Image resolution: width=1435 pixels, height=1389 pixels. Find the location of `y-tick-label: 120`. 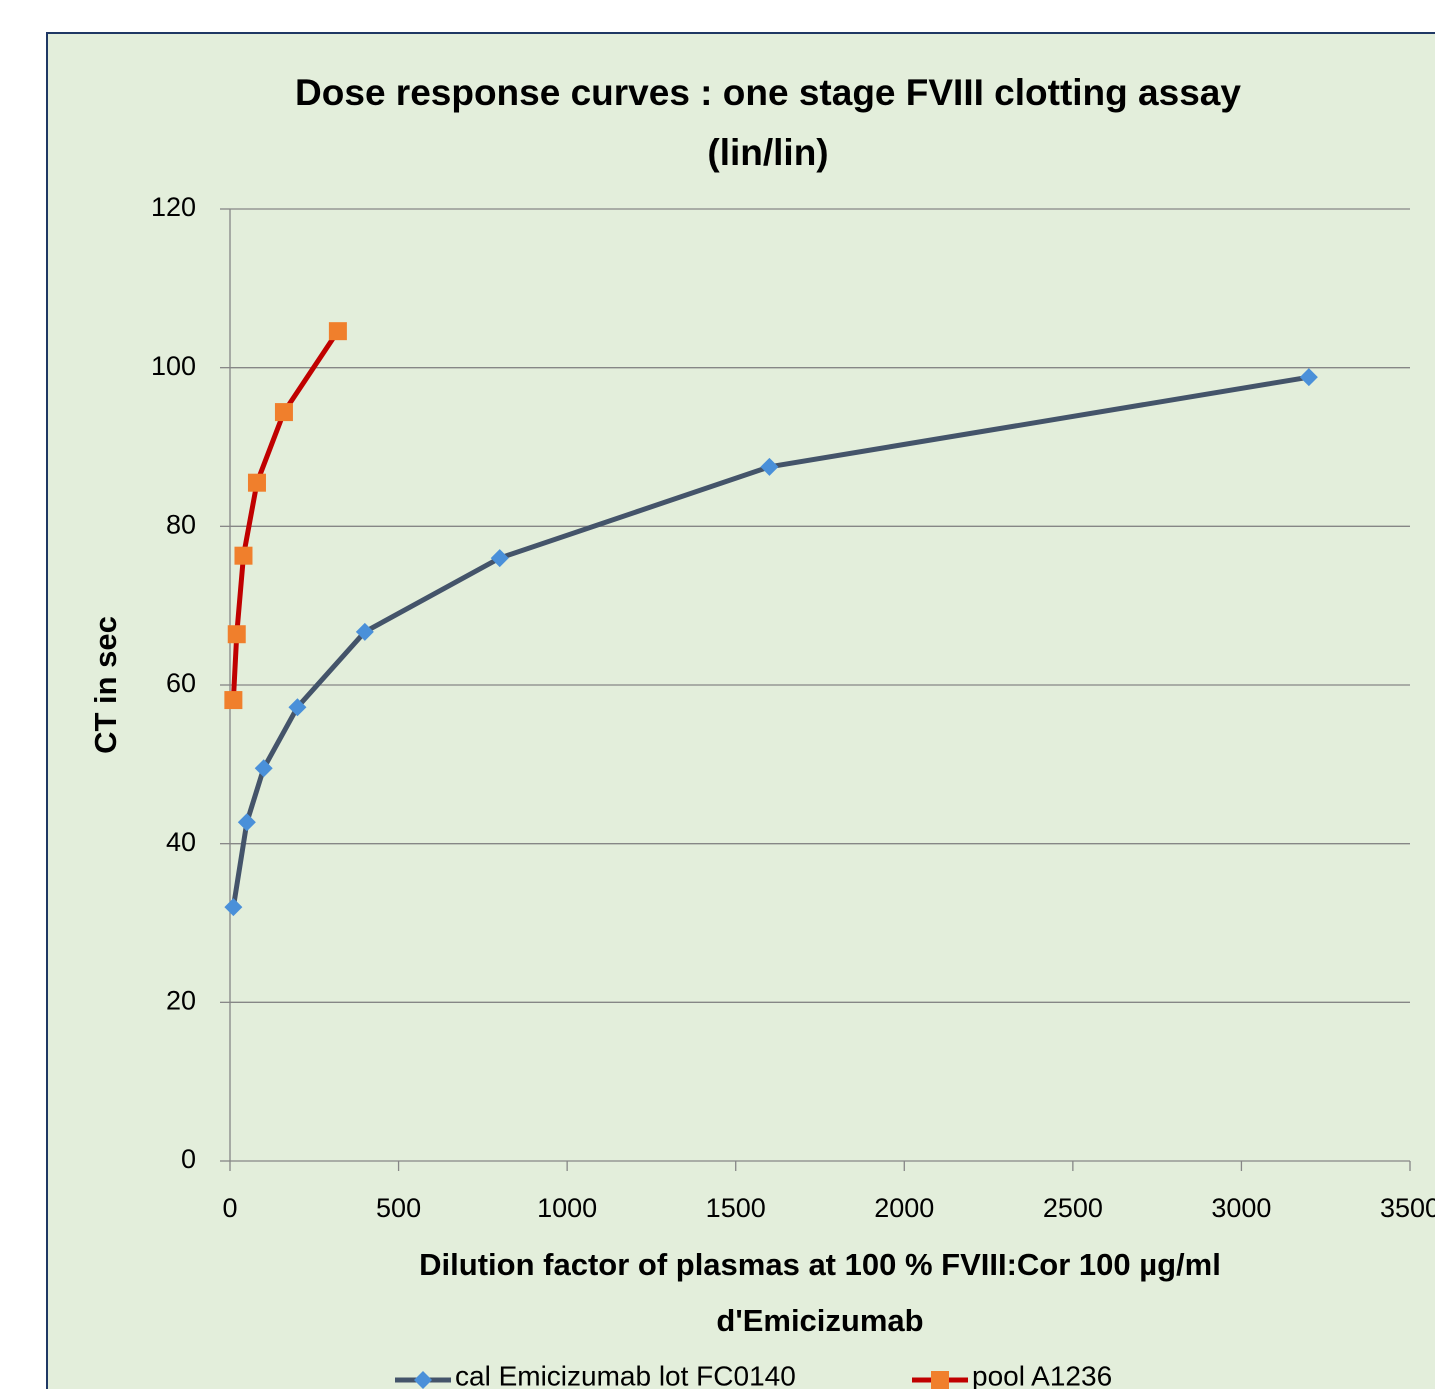

y-tick-label: 120 is located at coordinates (173, 207).